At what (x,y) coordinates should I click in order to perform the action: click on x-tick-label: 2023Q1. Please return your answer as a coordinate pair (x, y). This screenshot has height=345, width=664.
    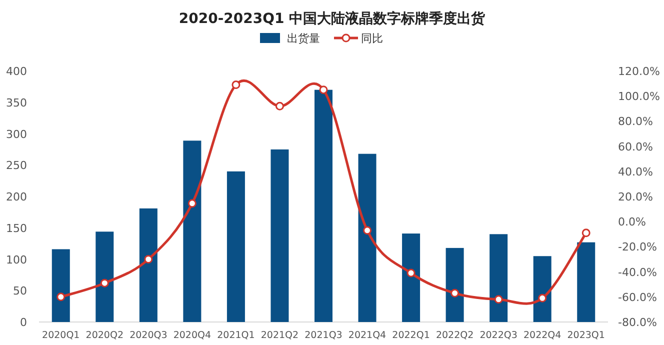
    Looking at the image, I should click on (586, 335).